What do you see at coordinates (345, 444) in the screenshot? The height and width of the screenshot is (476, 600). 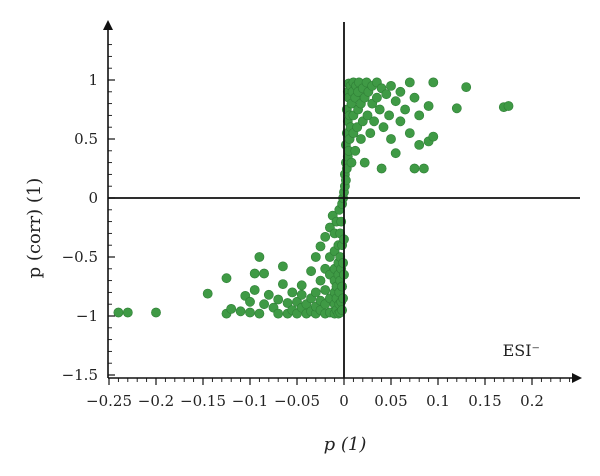 I see `x-axis-label: p (1)` at bounding box center [345, 444].